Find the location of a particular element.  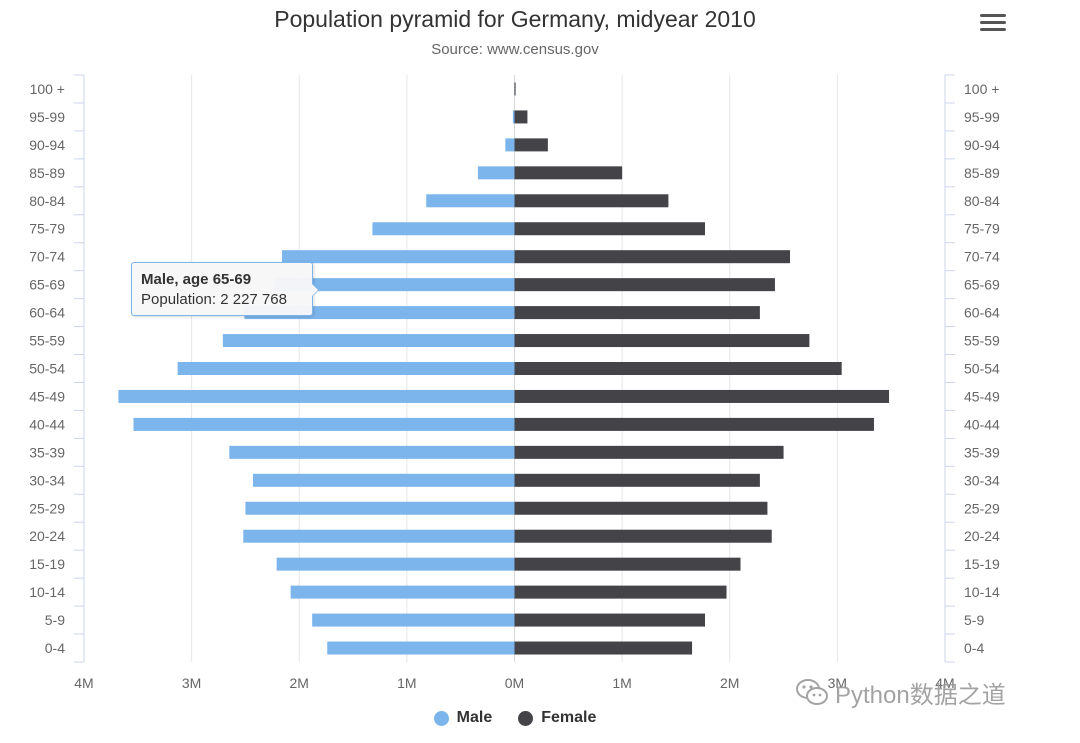

legend-item-male: Male is located at coordinates (463, 718).